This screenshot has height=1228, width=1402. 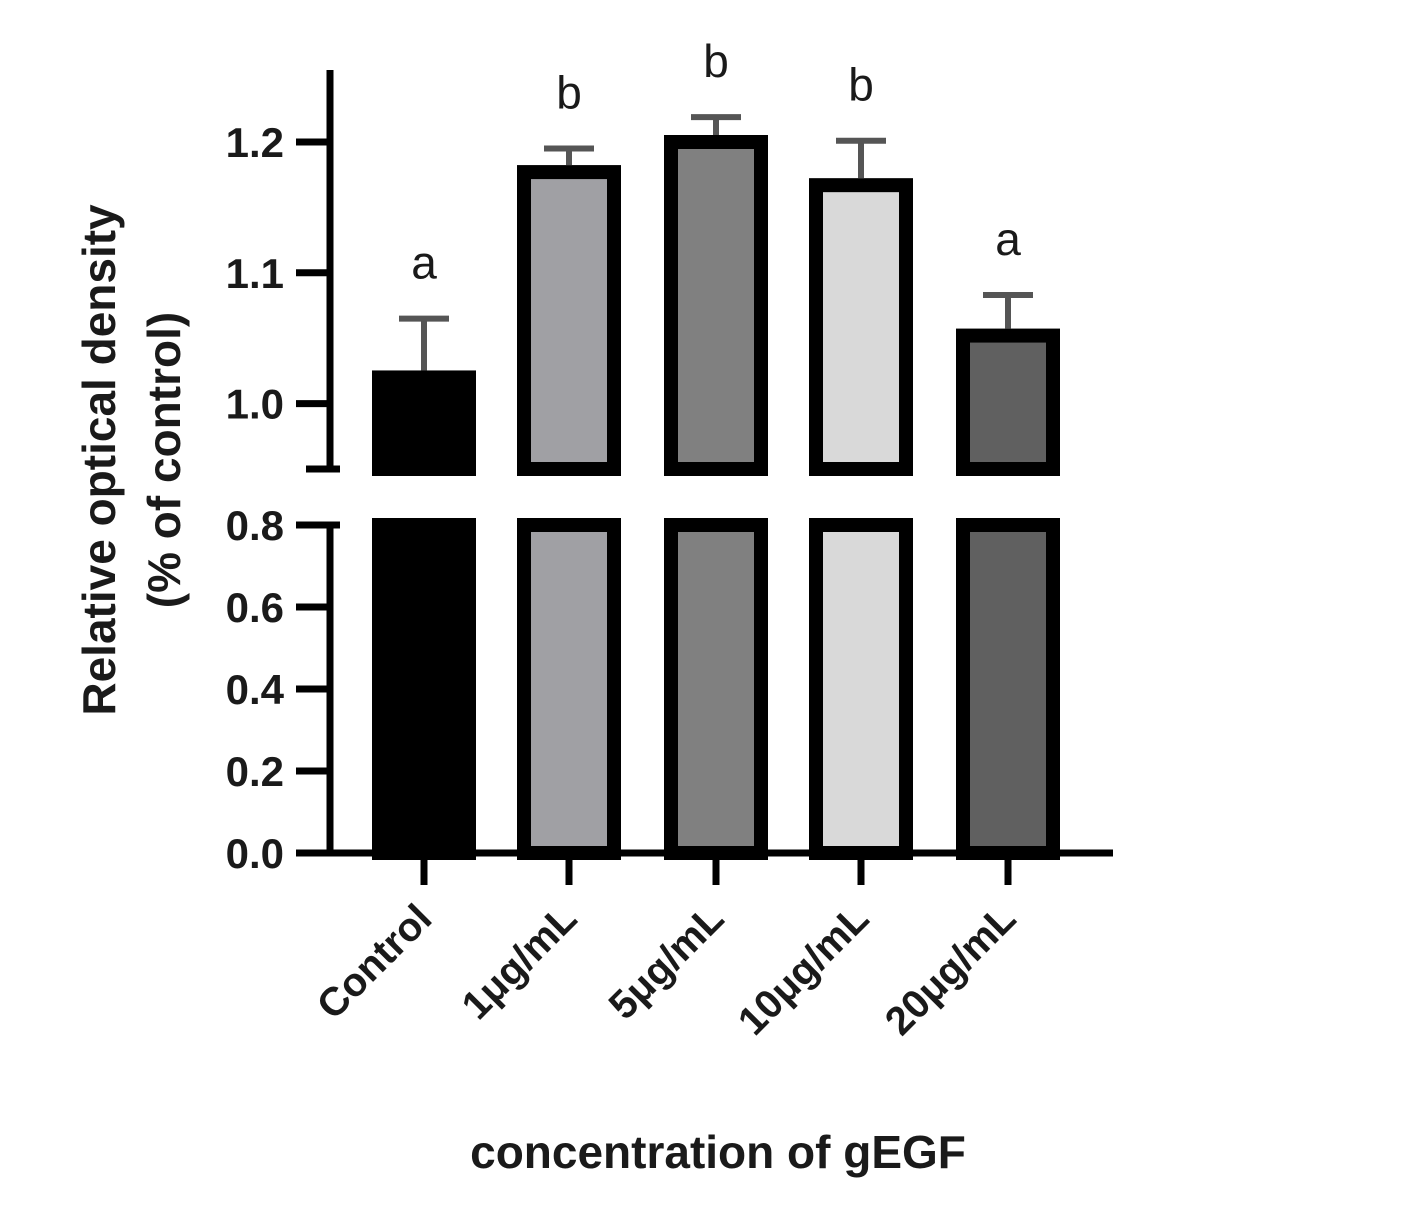 What do you see at coordinates (861, 85) in the screenshot?
I see `significance-label-3: b` at bounding box center [861, 85].